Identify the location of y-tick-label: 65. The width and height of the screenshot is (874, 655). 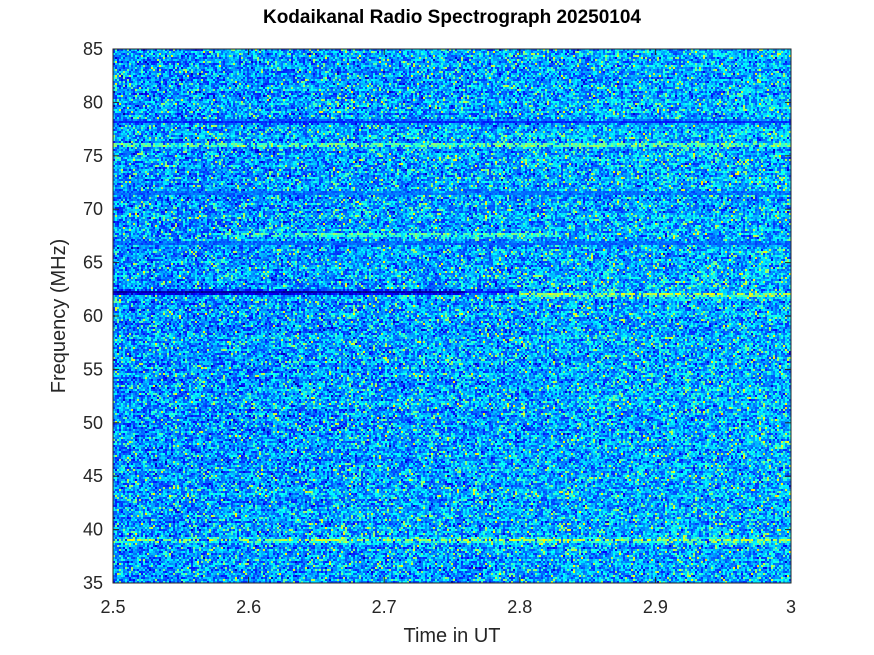
(93, 263).